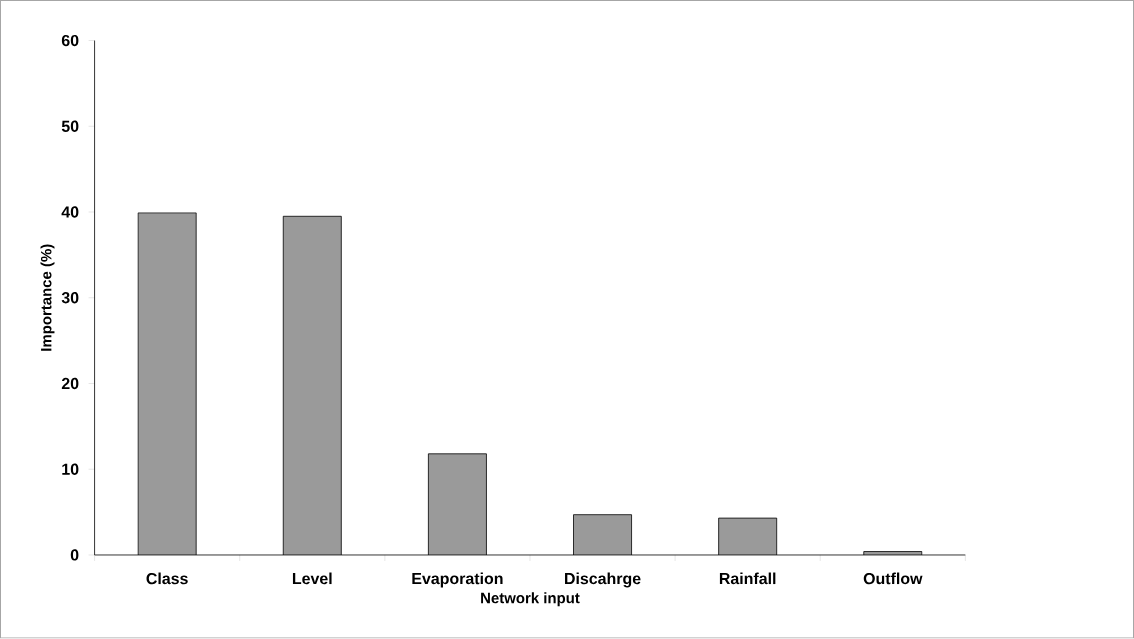 Image resolution: width=1134 pixels, height=639 pixels. Describe the element at coordinates (457, 580) in the screenshot. I see `x-tick-label: Evaporation` at that location.